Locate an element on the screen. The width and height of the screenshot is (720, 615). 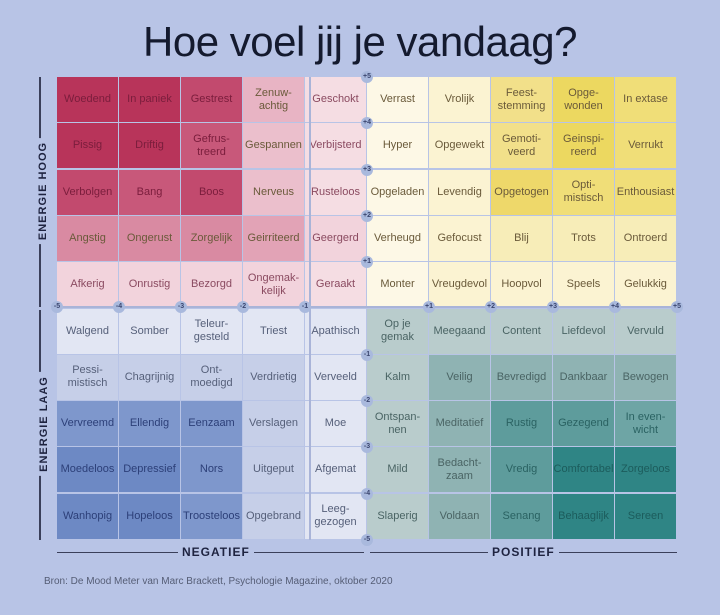
mood-cell: Vrolijk is located at coordinates (459, 99).